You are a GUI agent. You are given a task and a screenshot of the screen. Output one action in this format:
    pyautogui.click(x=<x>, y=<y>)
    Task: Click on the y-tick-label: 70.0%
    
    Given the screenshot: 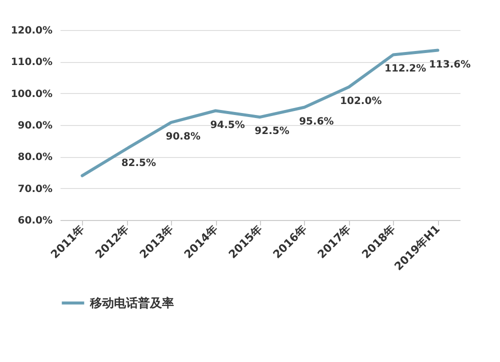 What is the action you would take?
    pyautogui.click(x=35, y=189)
    